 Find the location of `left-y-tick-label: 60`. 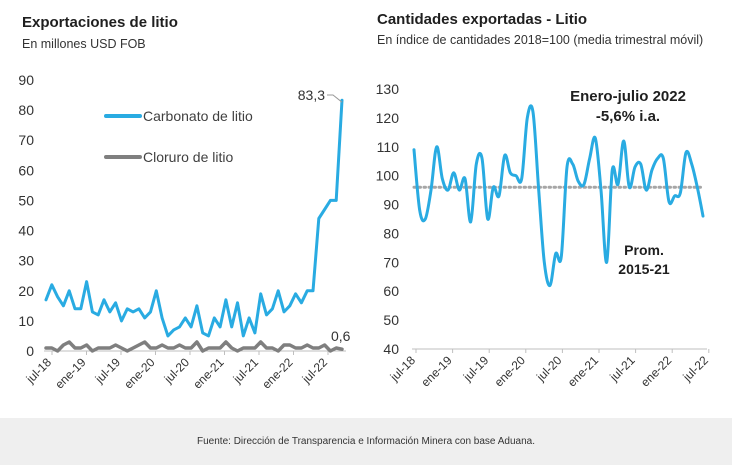

left-y-tick-label: 60 is located at coordinates (26, 170).